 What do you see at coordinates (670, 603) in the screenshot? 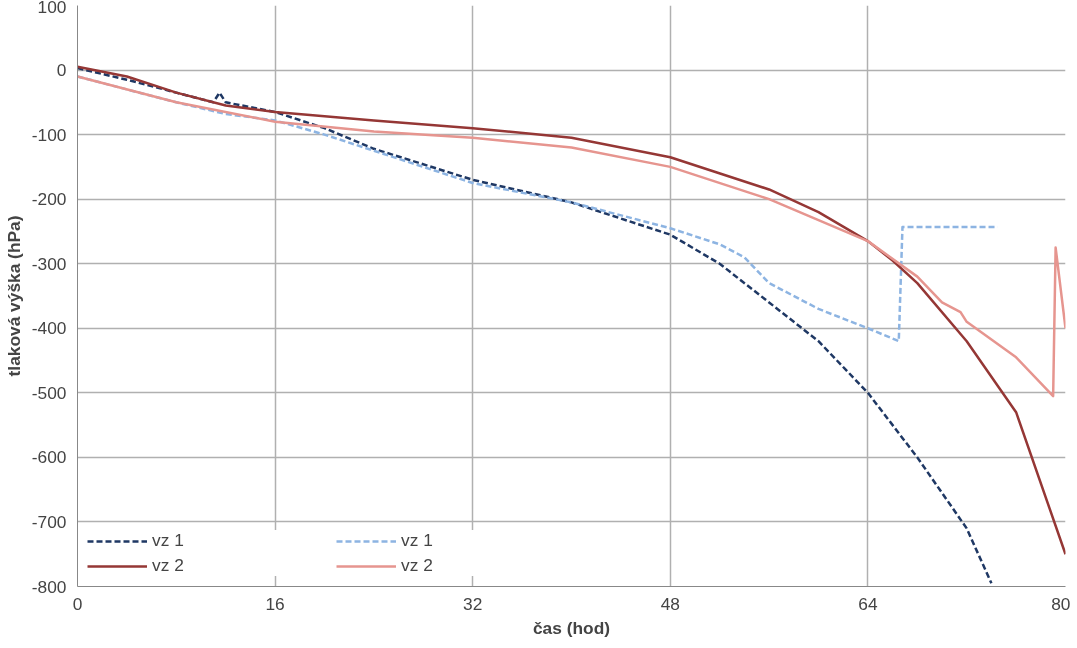
I see `x-tick-label: 48` at bounding box center [670, 603].